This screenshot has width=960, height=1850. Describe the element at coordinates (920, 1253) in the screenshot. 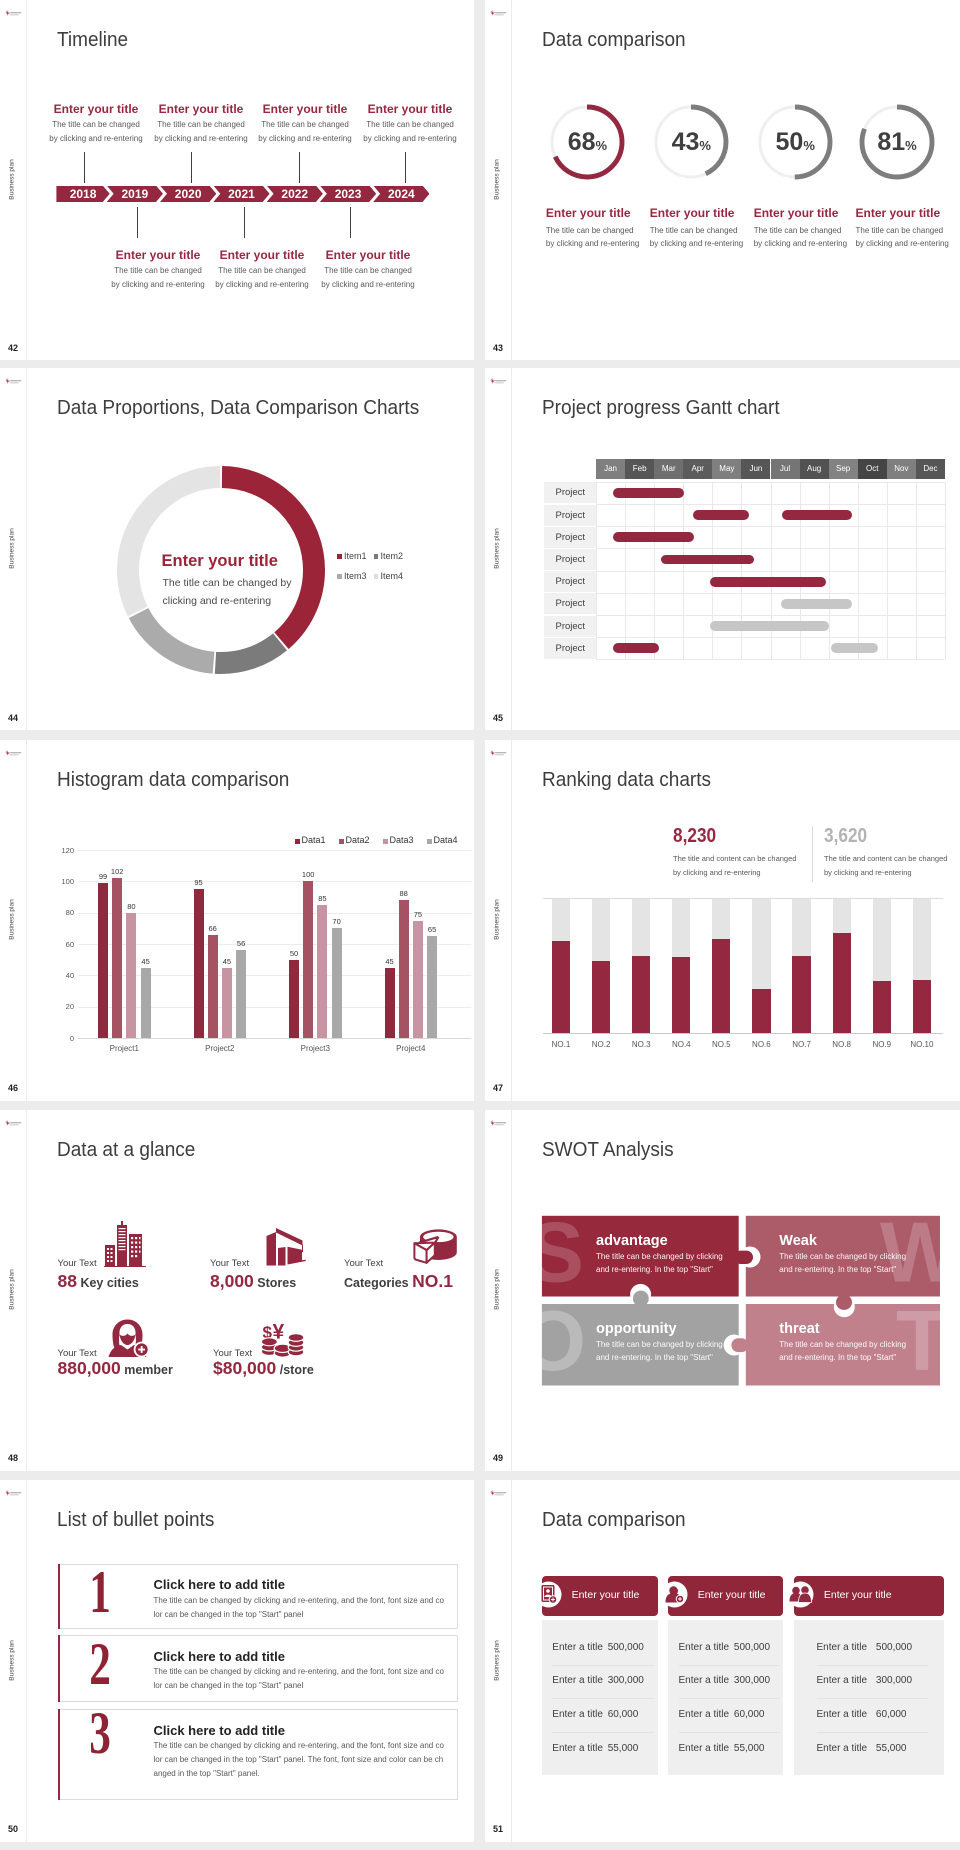

I see `svg-text: W` at that location.